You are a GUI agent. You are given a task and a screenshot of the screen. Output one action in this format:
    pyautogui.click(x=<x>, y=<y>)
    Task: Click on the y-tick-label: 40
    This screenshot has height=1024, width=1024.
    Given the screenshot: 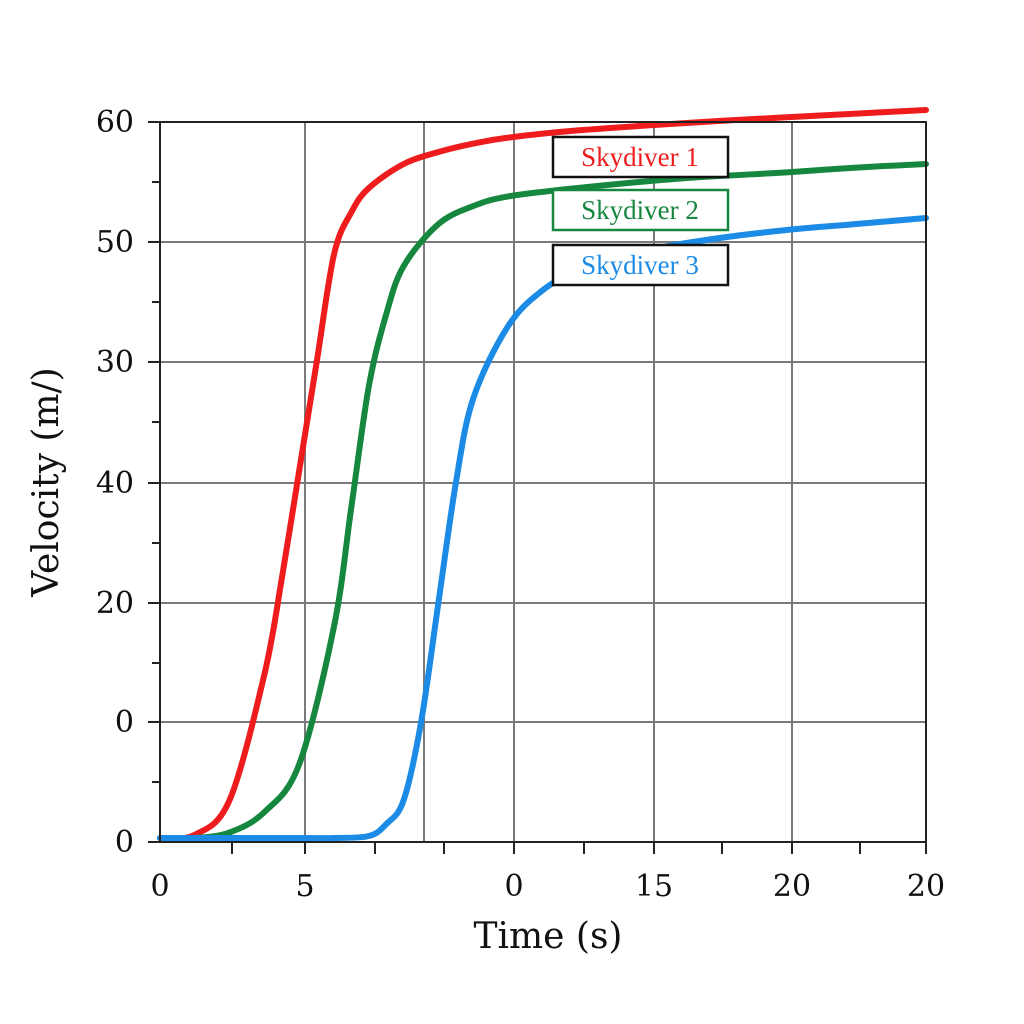 What is the action you would take?
    pyautogui.click(x=115, y=483)
    